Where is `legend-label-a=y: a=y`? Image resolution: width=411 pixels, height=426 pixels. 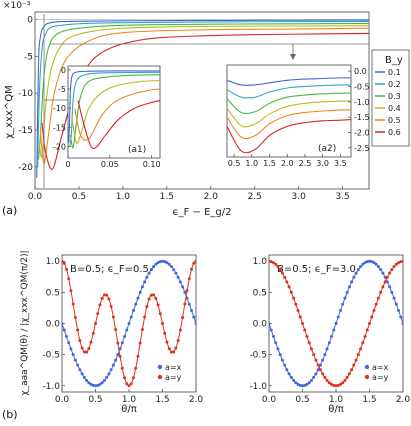 legend-label-a=y: a=y is located at coordinates (173, 377).